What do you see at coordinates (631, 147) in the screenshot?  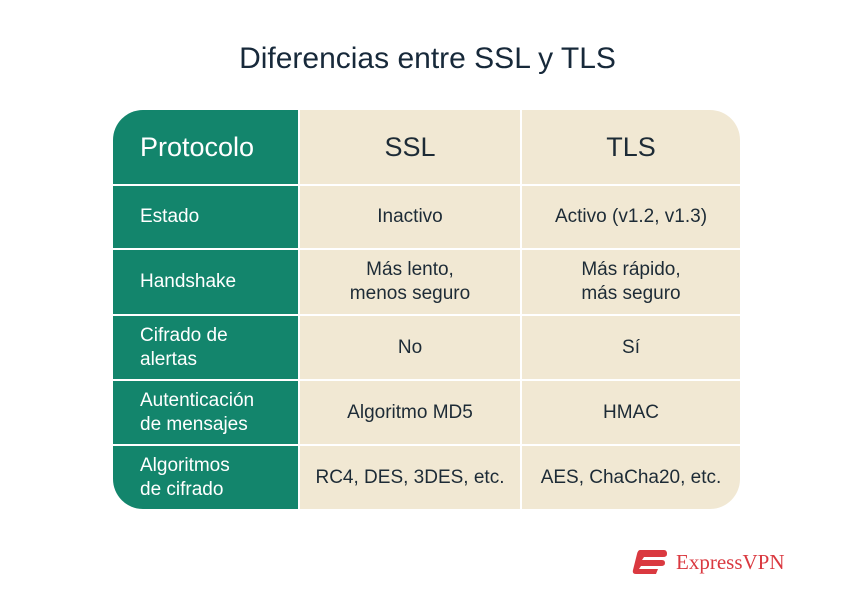 I see `header-tls: TLS` at bounding box center [631, 147].